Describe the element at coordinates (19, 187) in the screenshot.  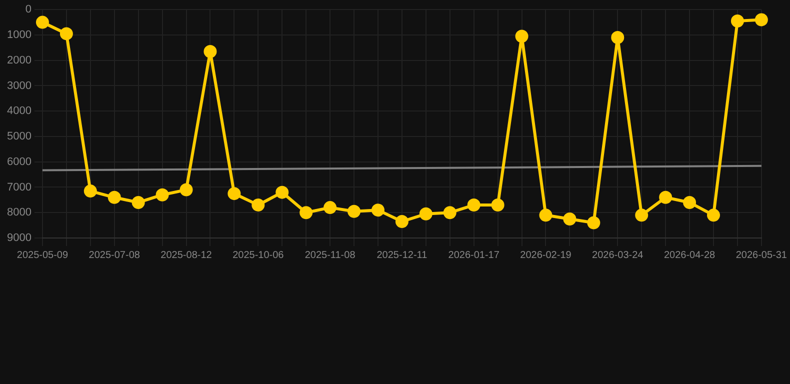
I see `y-tick-label: 7000` at that location.